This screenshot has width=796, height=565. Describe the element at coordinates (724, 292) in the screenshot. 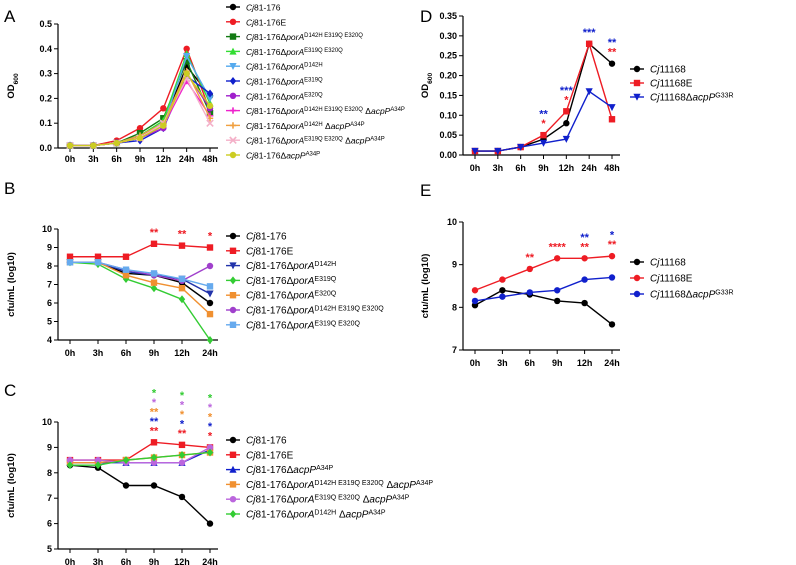

I see `legend-superscript: G33R` at that location.